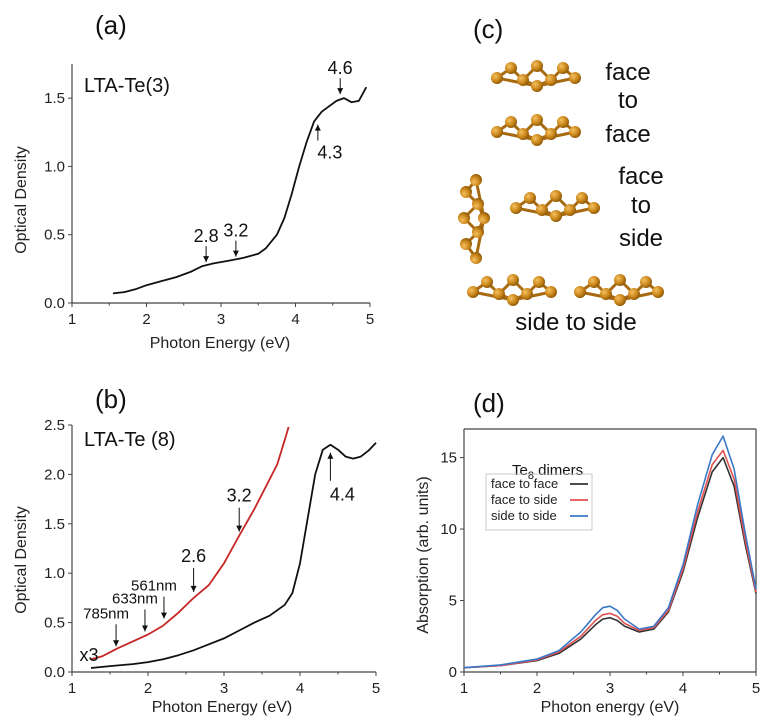  Describe the element at coordinates (340, 68) in the screenshot. I see `annotation-a-3: 4.6` at that location.